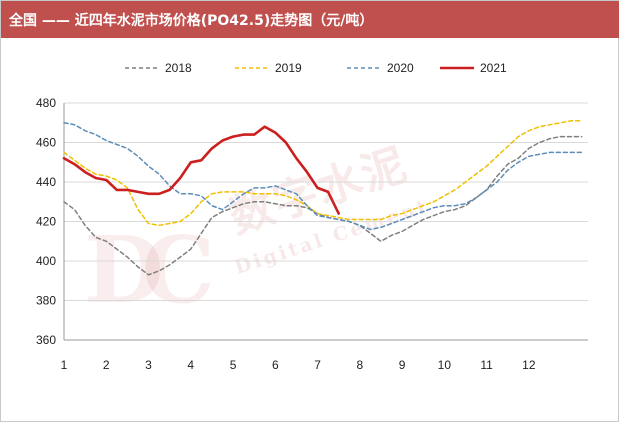 This screenshot has height=422, width=619. What do you see at coordinates (46, 340) in the screenshot?
I see `y-tick-label: 360` at bounding box center [46, 340].